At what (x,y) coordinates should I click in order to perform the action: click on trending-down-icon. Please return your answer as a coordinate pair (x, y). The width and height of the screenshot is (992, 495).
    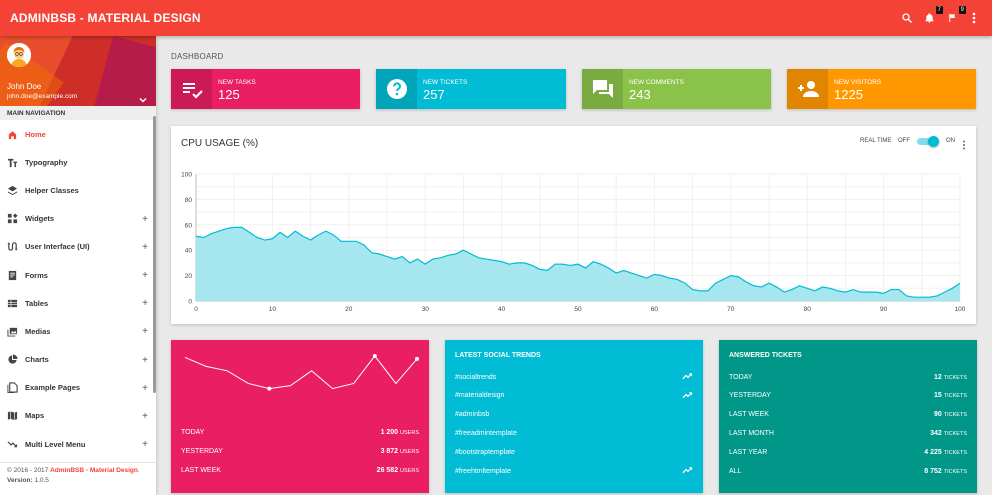
    Looking at the image, I should click on (12, 444).